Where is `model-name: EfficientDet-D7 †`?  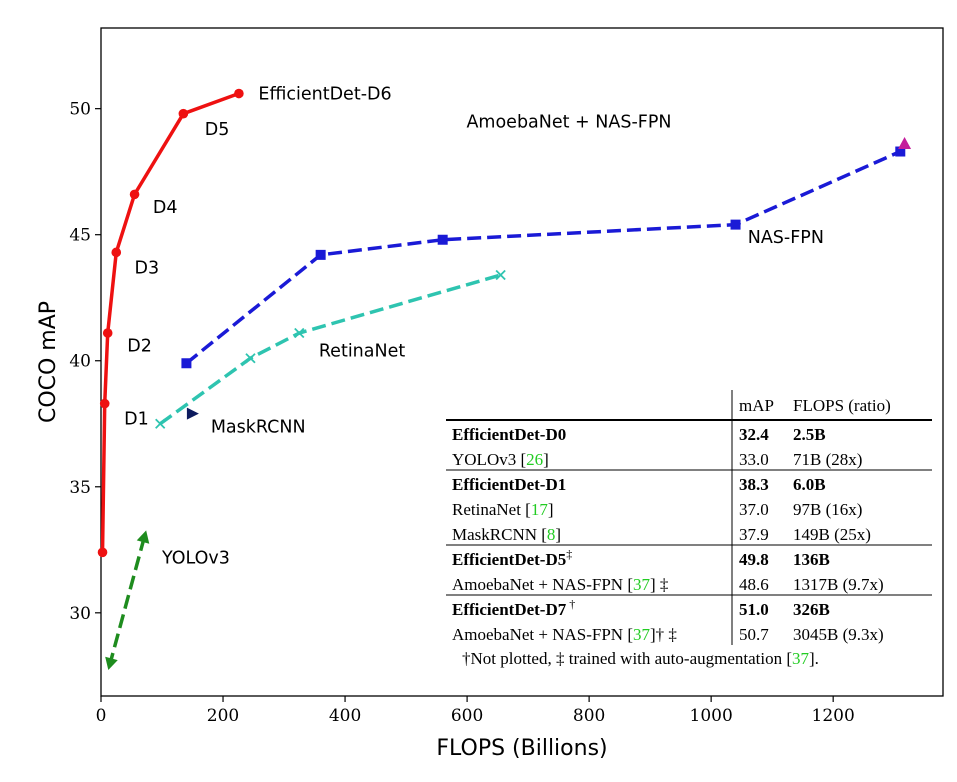
model-name: EfficientDet-D7 † is located at coordinates (513, 608).